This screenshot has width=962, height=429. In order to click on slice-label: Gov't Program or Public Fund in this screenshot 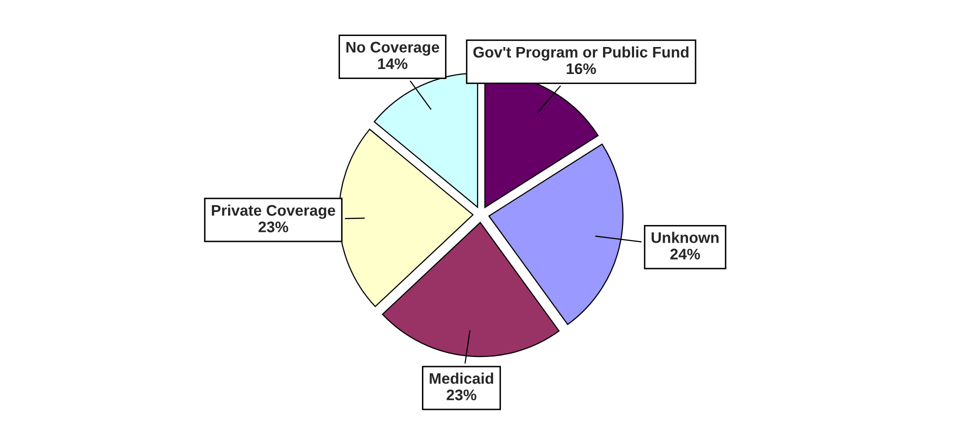, I will do `click(580, 53)`.